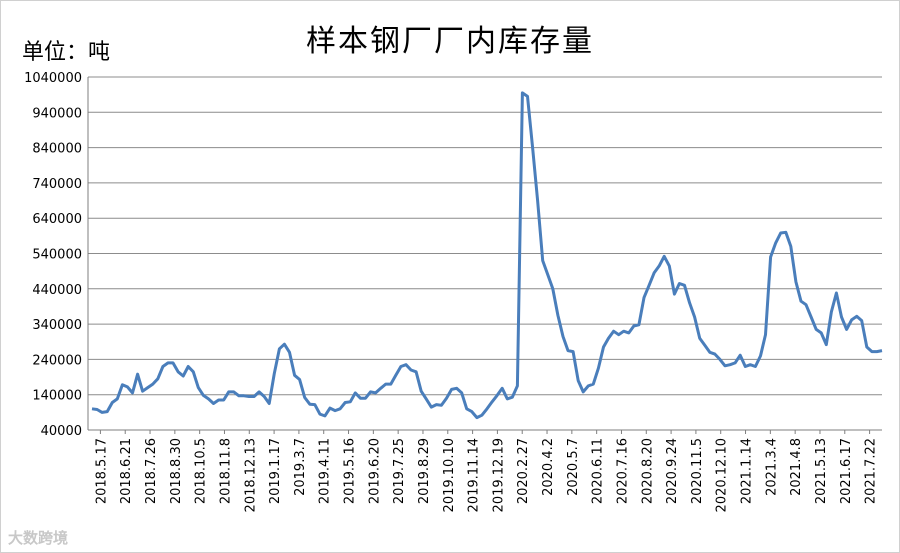 Image resolution: width=900 pixels, height=553 pixels. I want to click on x-tick-label: 2021.6.17, so click(846, 471).